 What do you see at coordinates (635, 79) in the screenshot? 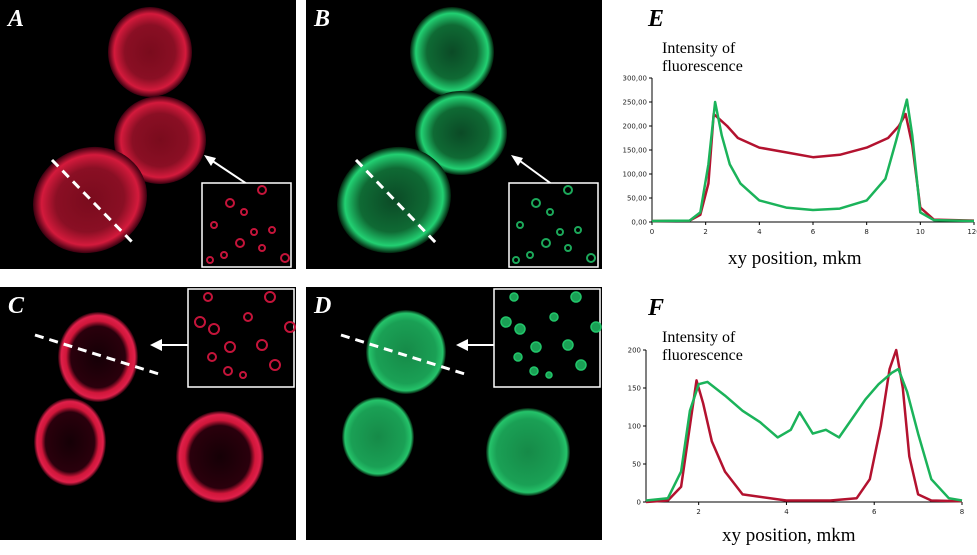
I see `chart-e-ytick-label: 300,00` at bounding box center [635, 79].